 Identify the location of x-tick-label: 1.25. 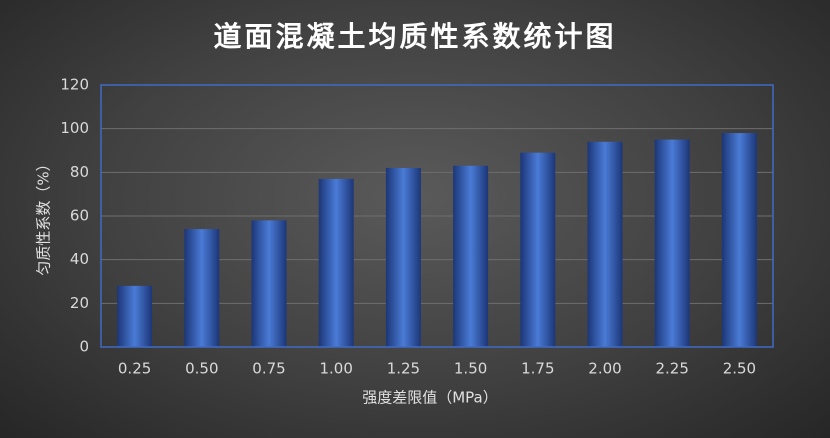
(403, 369).